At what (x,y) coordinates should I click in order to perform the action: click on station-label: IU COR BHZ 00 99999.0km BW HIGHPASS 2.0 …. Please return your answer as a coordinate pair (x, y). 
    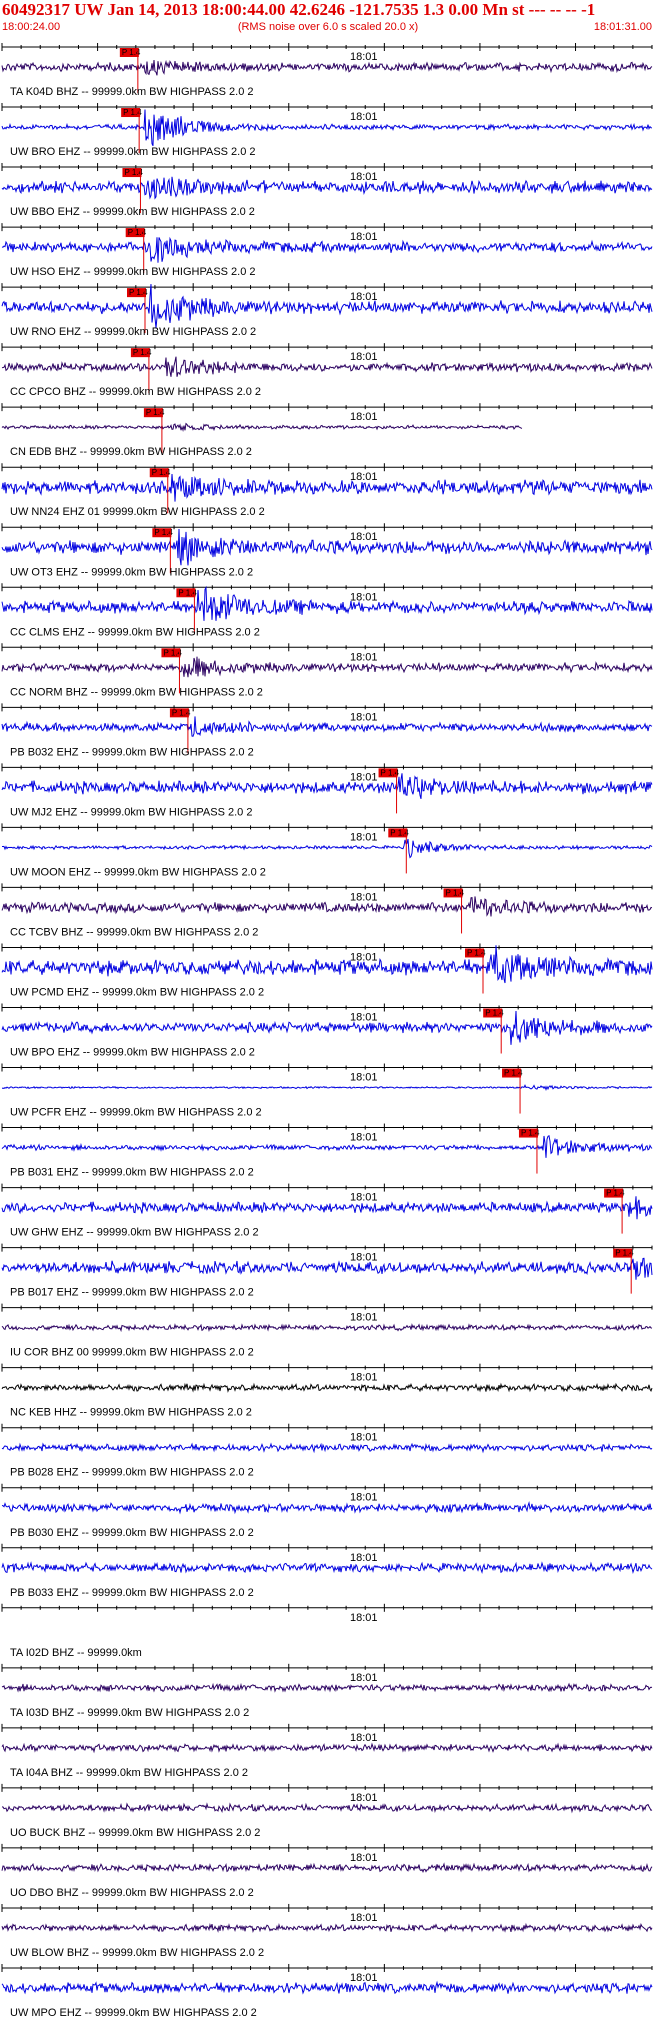
    Looking at the image, I should click on (132, 1353).